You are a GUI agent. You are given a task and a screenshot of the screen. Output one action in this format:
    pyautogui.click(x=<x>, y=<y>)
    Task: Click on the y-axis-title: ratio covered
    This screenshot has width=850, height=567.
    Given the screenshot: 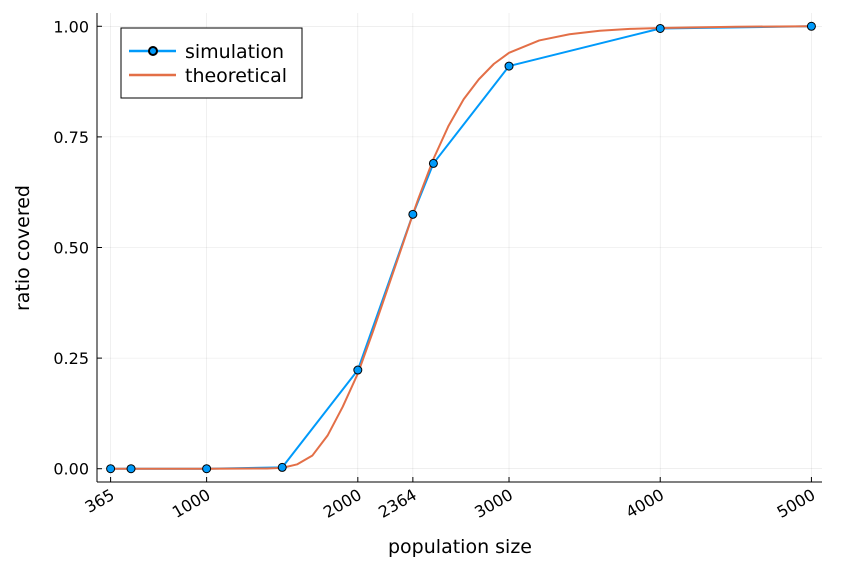 What is the action you would take?
    pyautogui.click(x=23, y=248)
    